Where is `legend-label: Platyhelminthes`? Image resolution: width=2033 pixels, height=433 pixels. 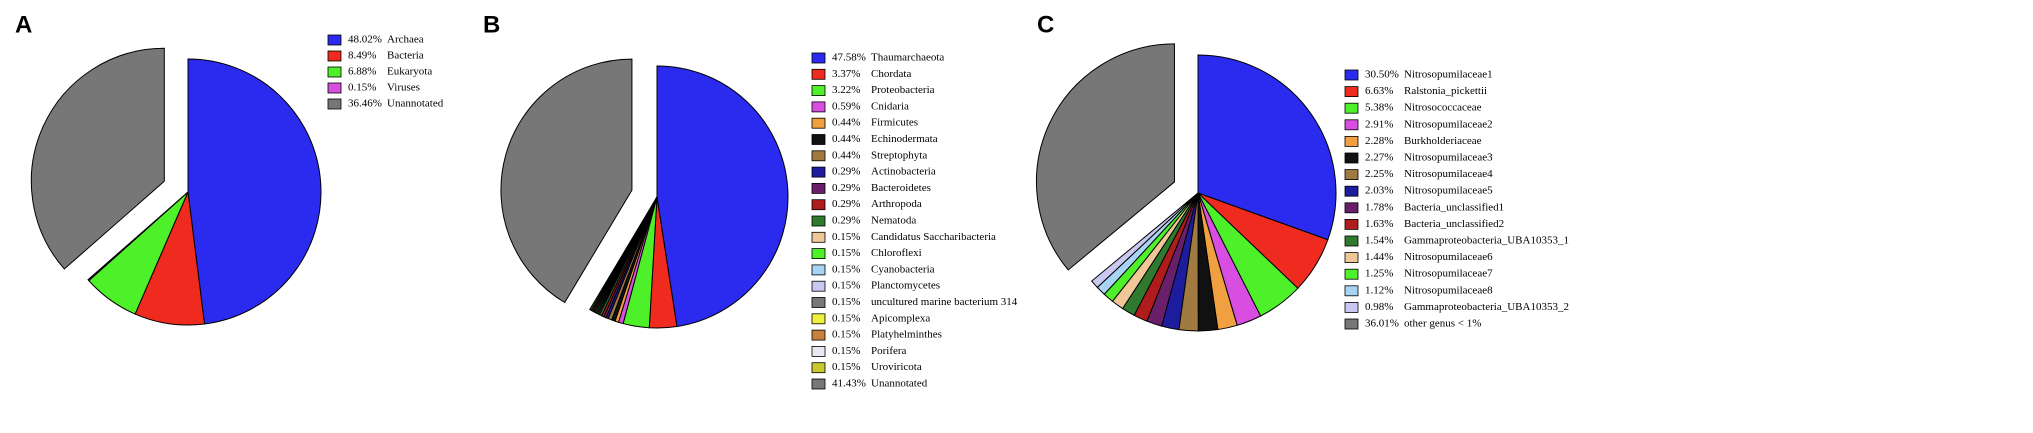
legend-label: Platyhelminthes is located at coordinates (906, 335).